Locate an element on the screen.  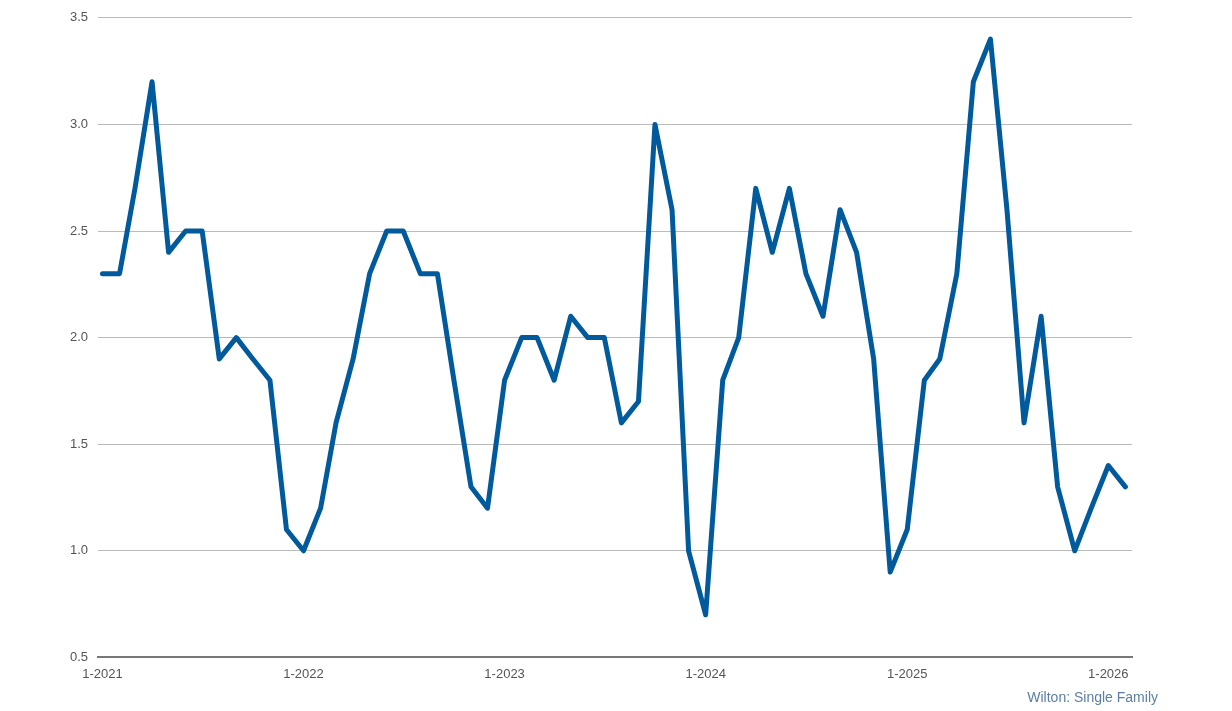
x-tick-label: 1-2022 is located at coordinates (303, 673).